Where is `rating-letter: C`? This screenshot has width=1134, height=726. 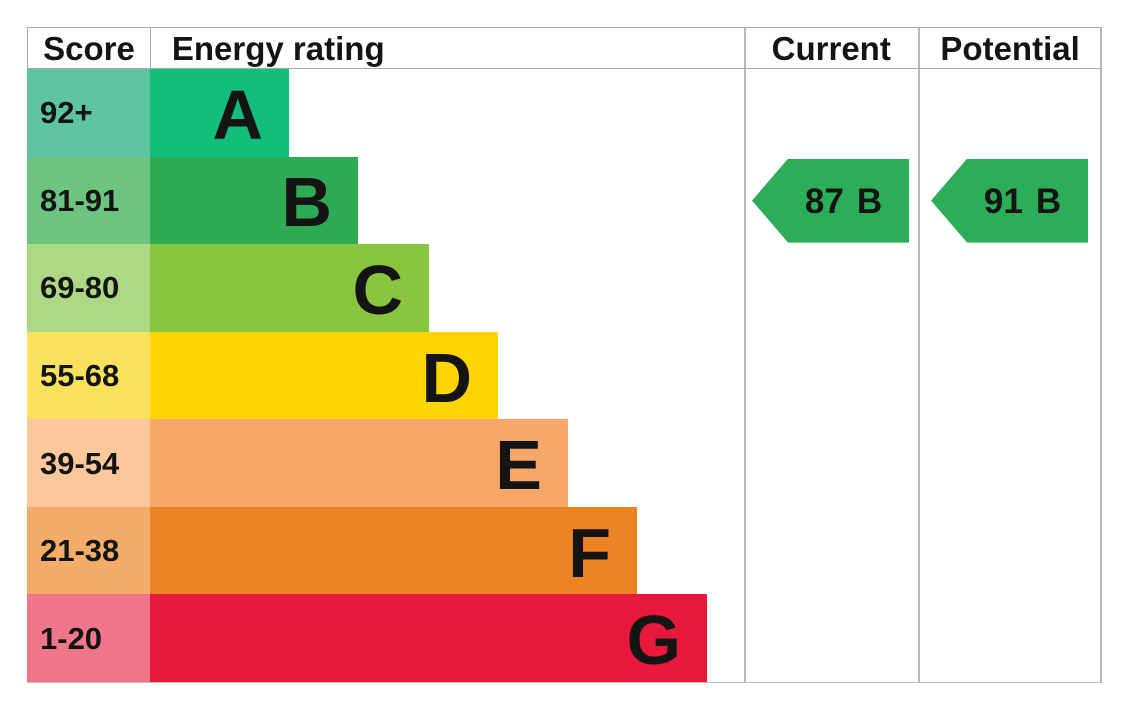
rating-letter: C is located at coordinates (377, 289).